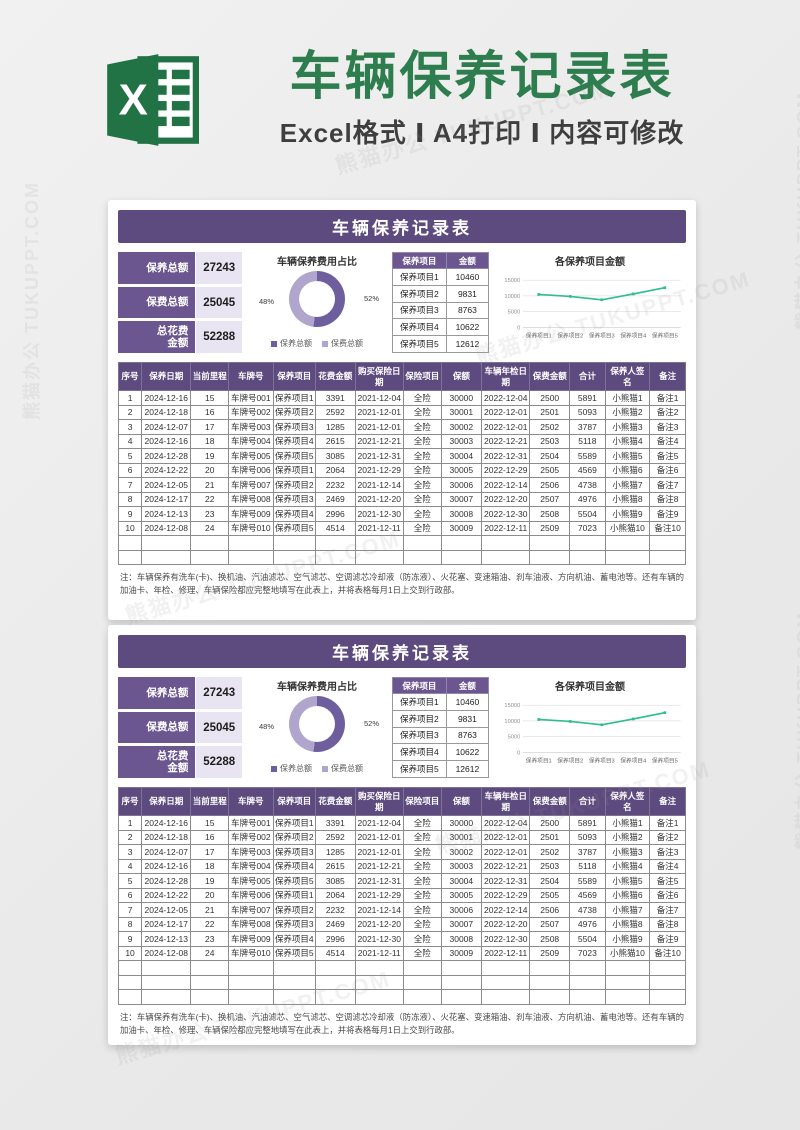 The width and height of the screenshot is (800, 1130). I want to click on column-header: 车牌号, so click(251, 801).